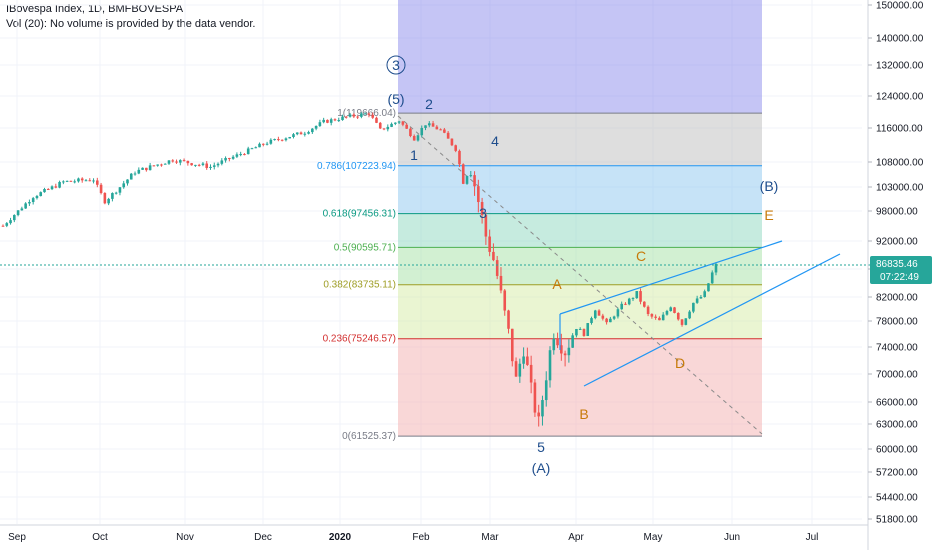 The image size is (932, 550). What do you see at coordinates (429, 104) in the screenshot?
I see `wave-label-1: 2` at bounding box center [429, 104].